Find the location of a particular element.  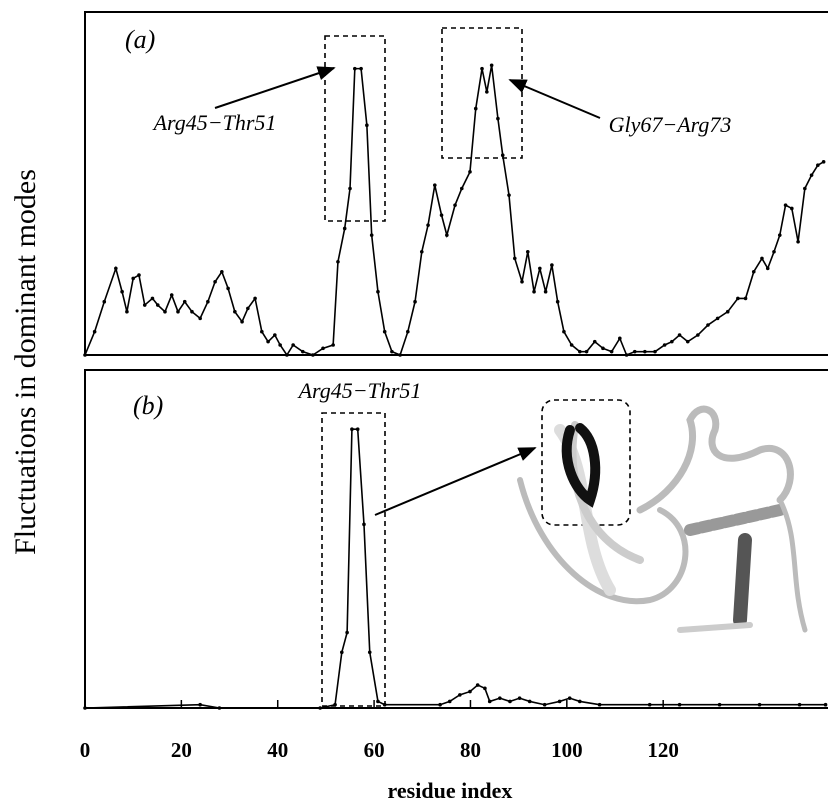

x-axis-label: residue index is located at coordinates (450, 790).